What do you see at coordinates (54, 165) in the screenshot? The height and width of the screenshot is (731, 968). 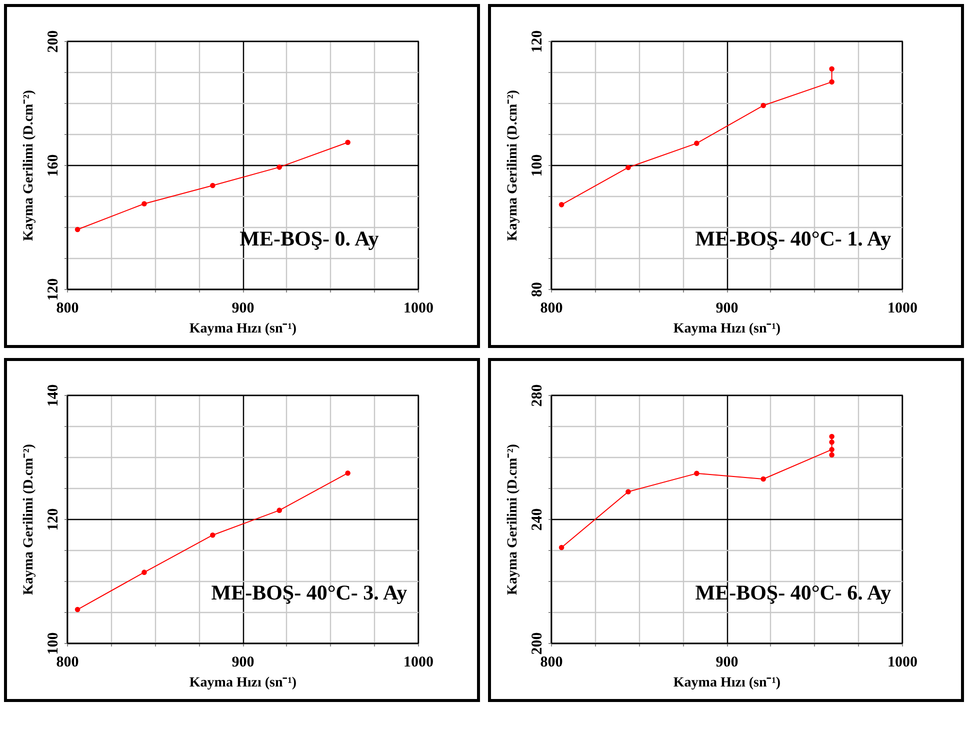 I see `y-tick-label: 160` at bounding box center [54, 165].